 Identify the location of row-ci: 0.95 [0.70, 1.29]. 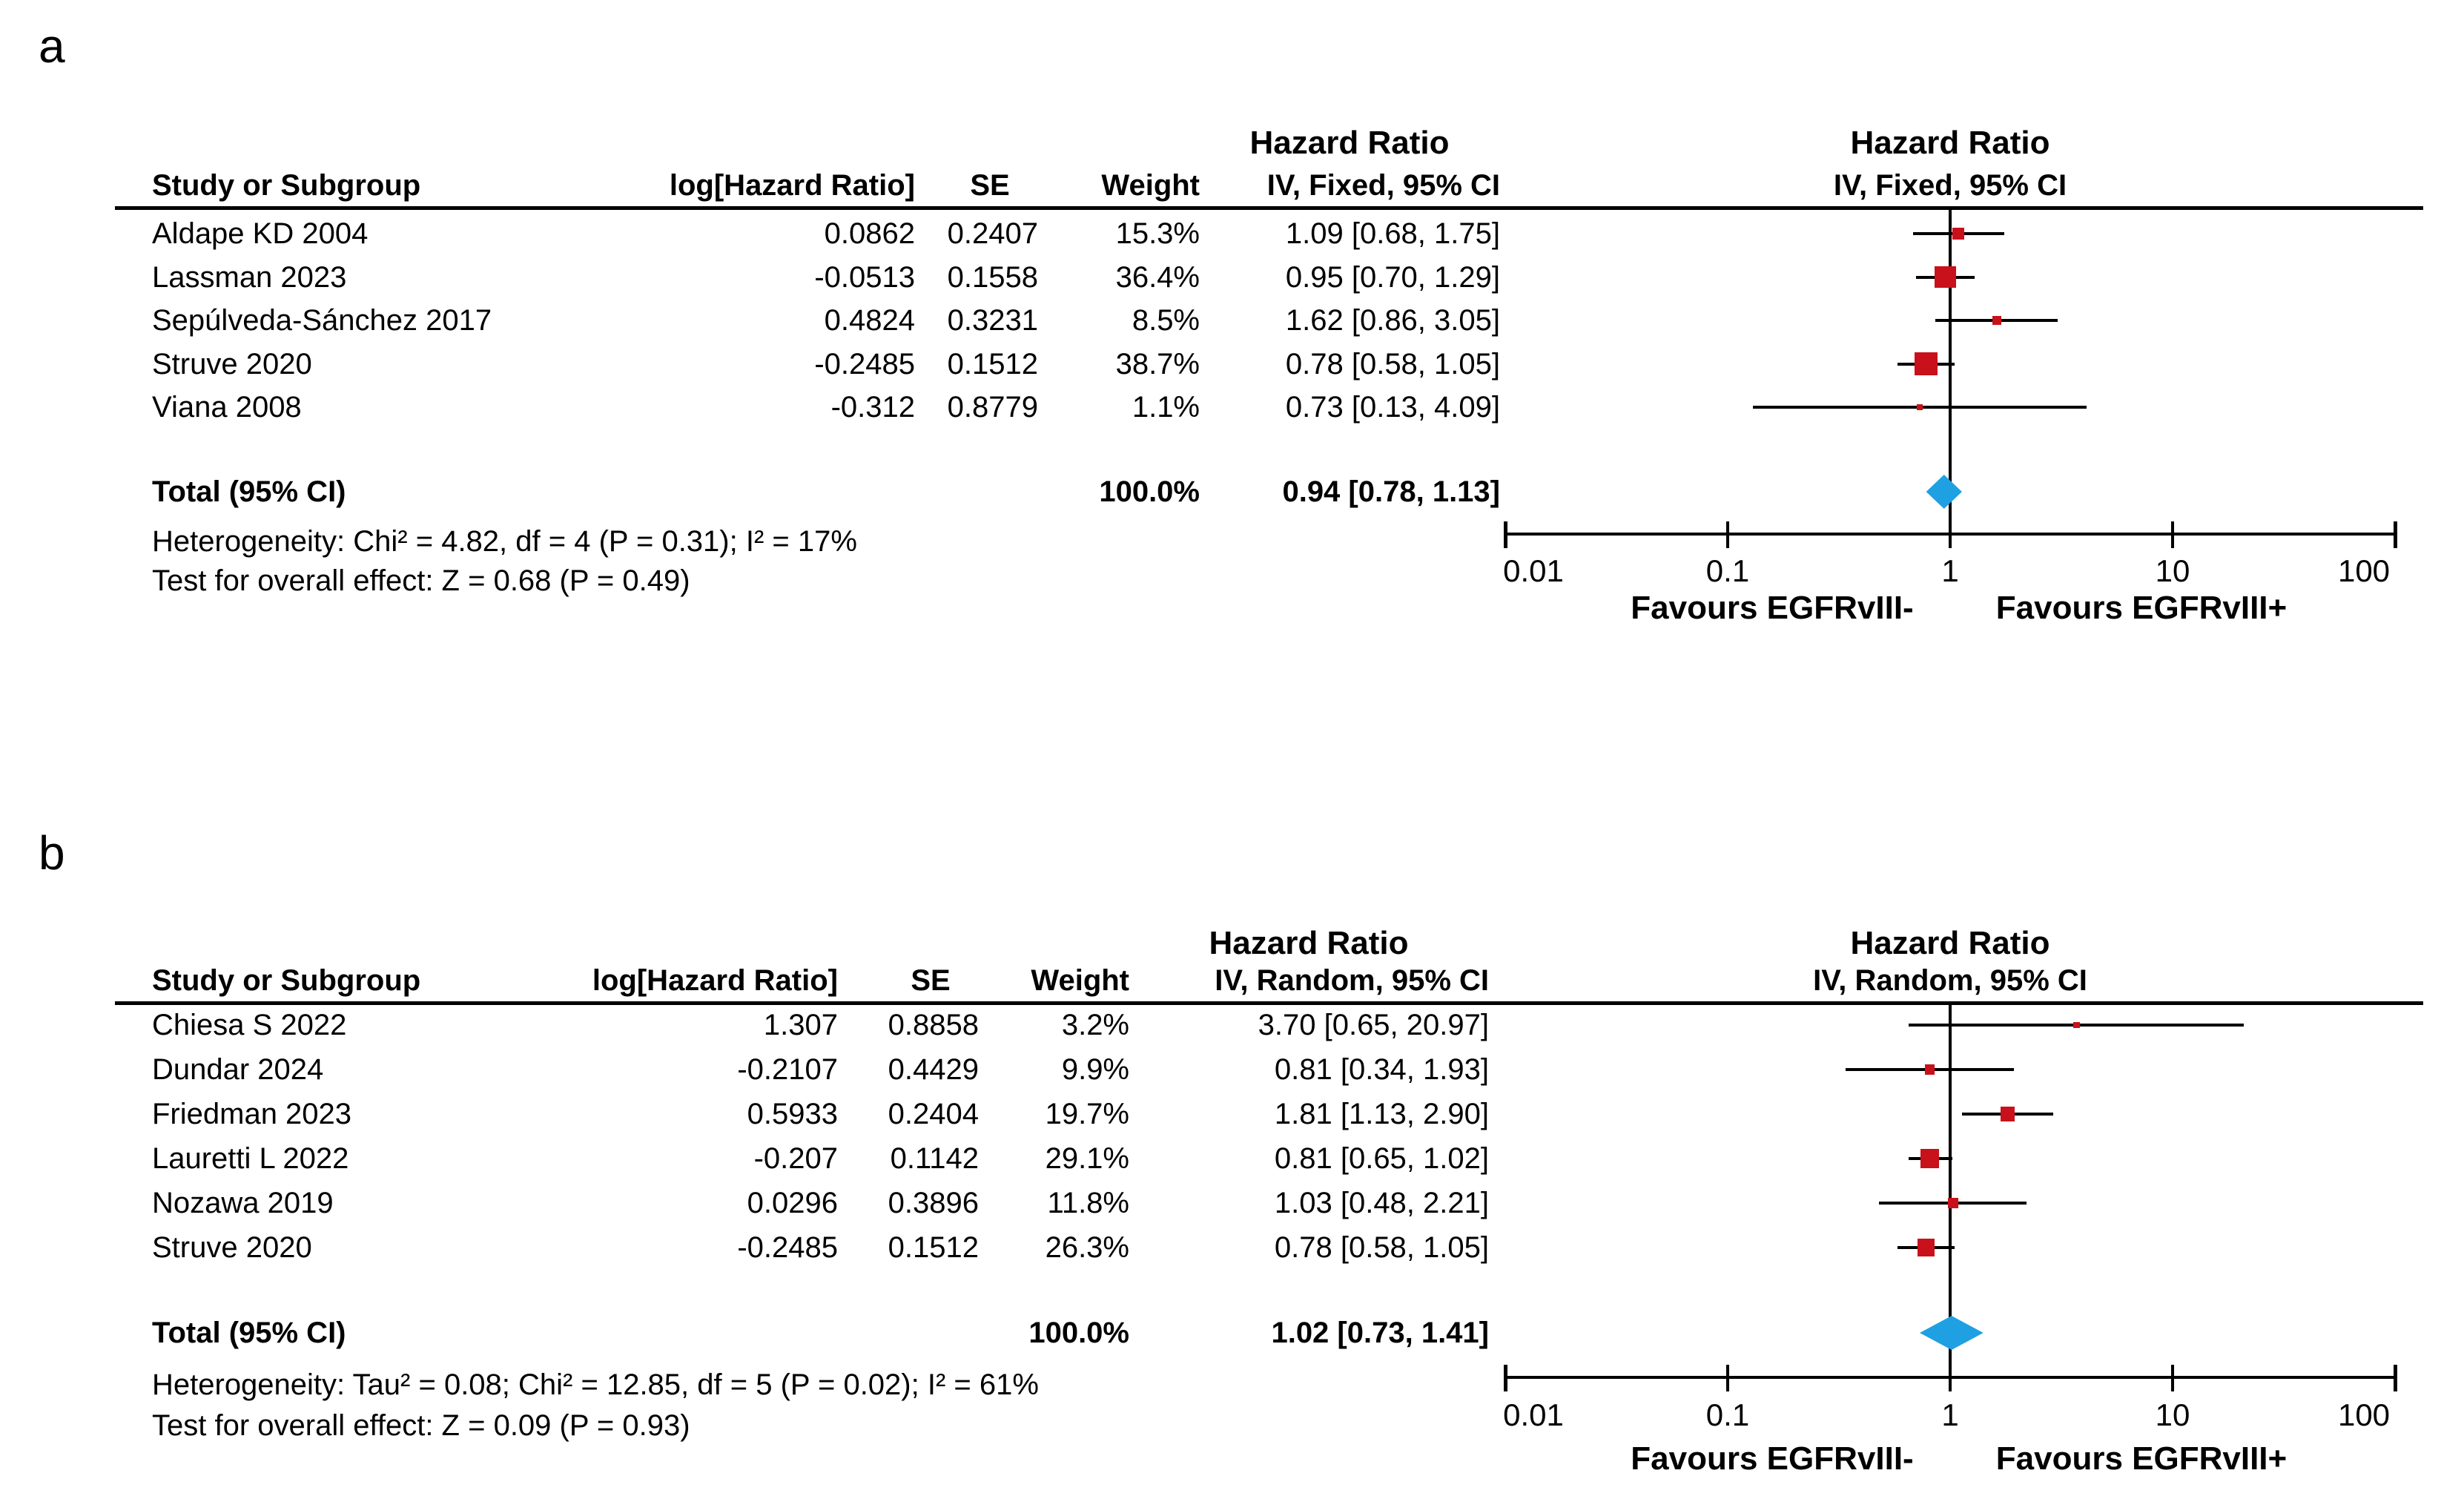
(1393, 277).